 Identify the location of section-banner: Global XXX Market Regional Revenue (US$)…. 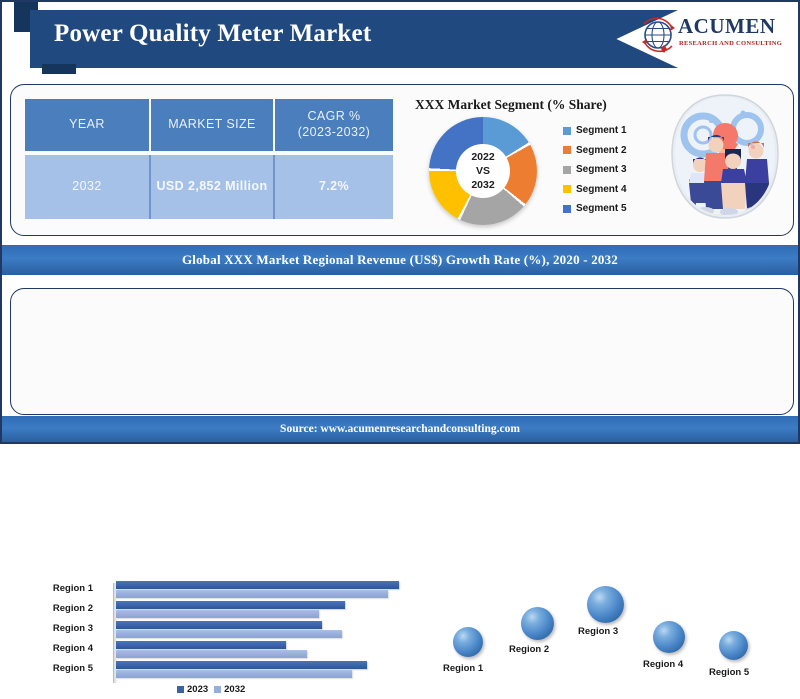
(400, 260).